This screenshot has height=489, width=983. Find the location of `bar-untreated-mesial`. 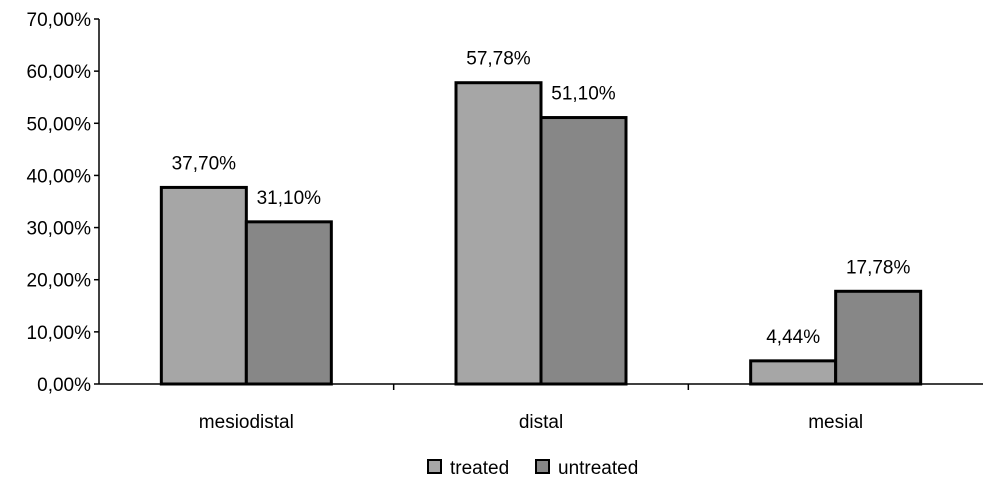

bar-untreated-mesial is located at coordinates (878, 337).